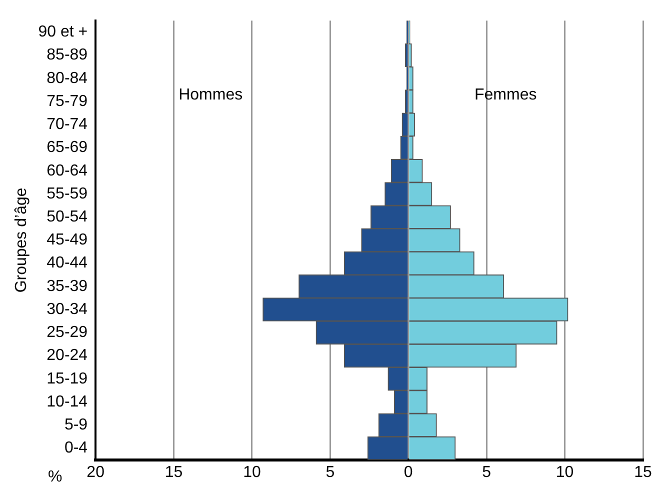  What do you see at coordinates (55, 477) in the screenshot?
I see `x-axis-title: %` at bounding box center [55, 477].